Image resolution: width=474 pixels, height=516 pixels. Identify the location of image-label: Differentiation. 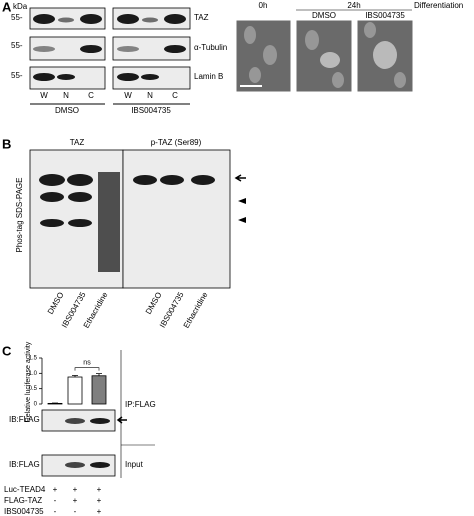
(438, 5).